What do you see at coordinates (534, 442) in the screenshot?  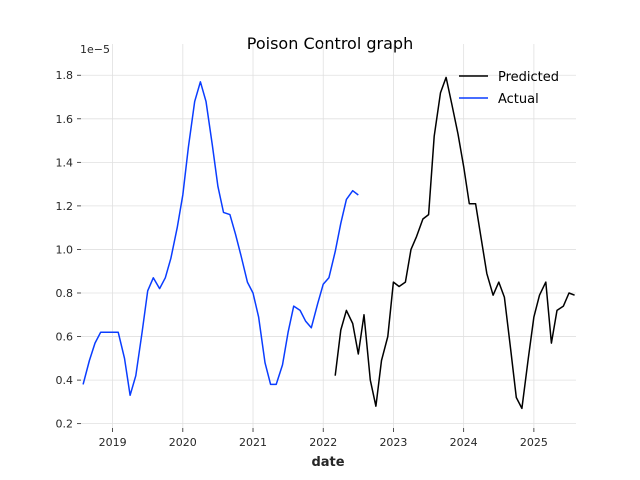 I see `x-tick-label: 2025` at bounding box center [534, 442].